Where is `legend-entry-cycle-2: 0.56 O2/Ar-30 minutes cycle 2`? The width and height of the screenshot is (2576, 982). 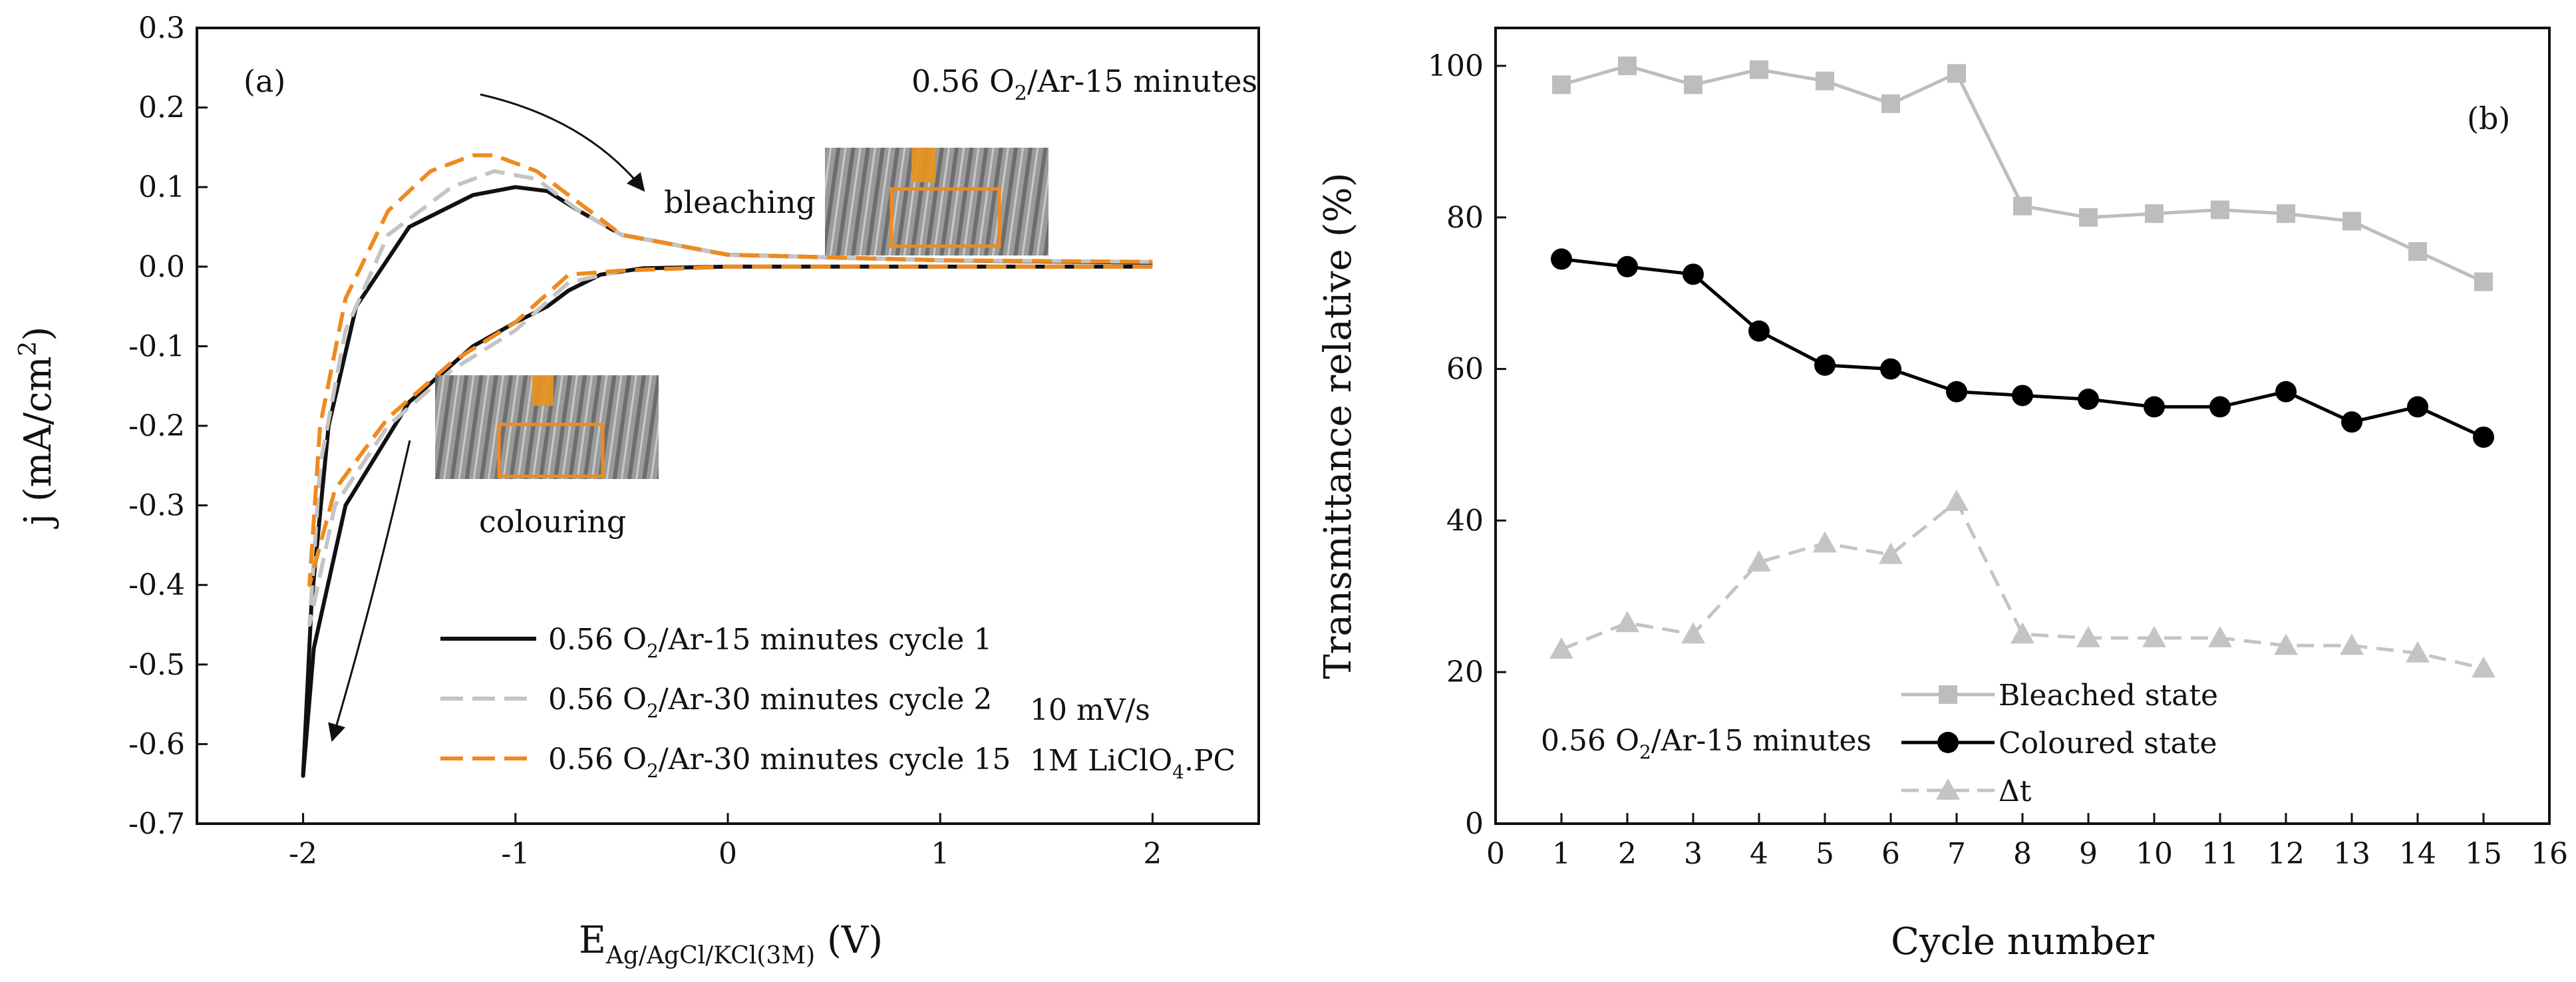
legend-entry-cycle-2: 0.56 O2/Ar-30 minutes cycle 2 is located at coordinates (716, 702).